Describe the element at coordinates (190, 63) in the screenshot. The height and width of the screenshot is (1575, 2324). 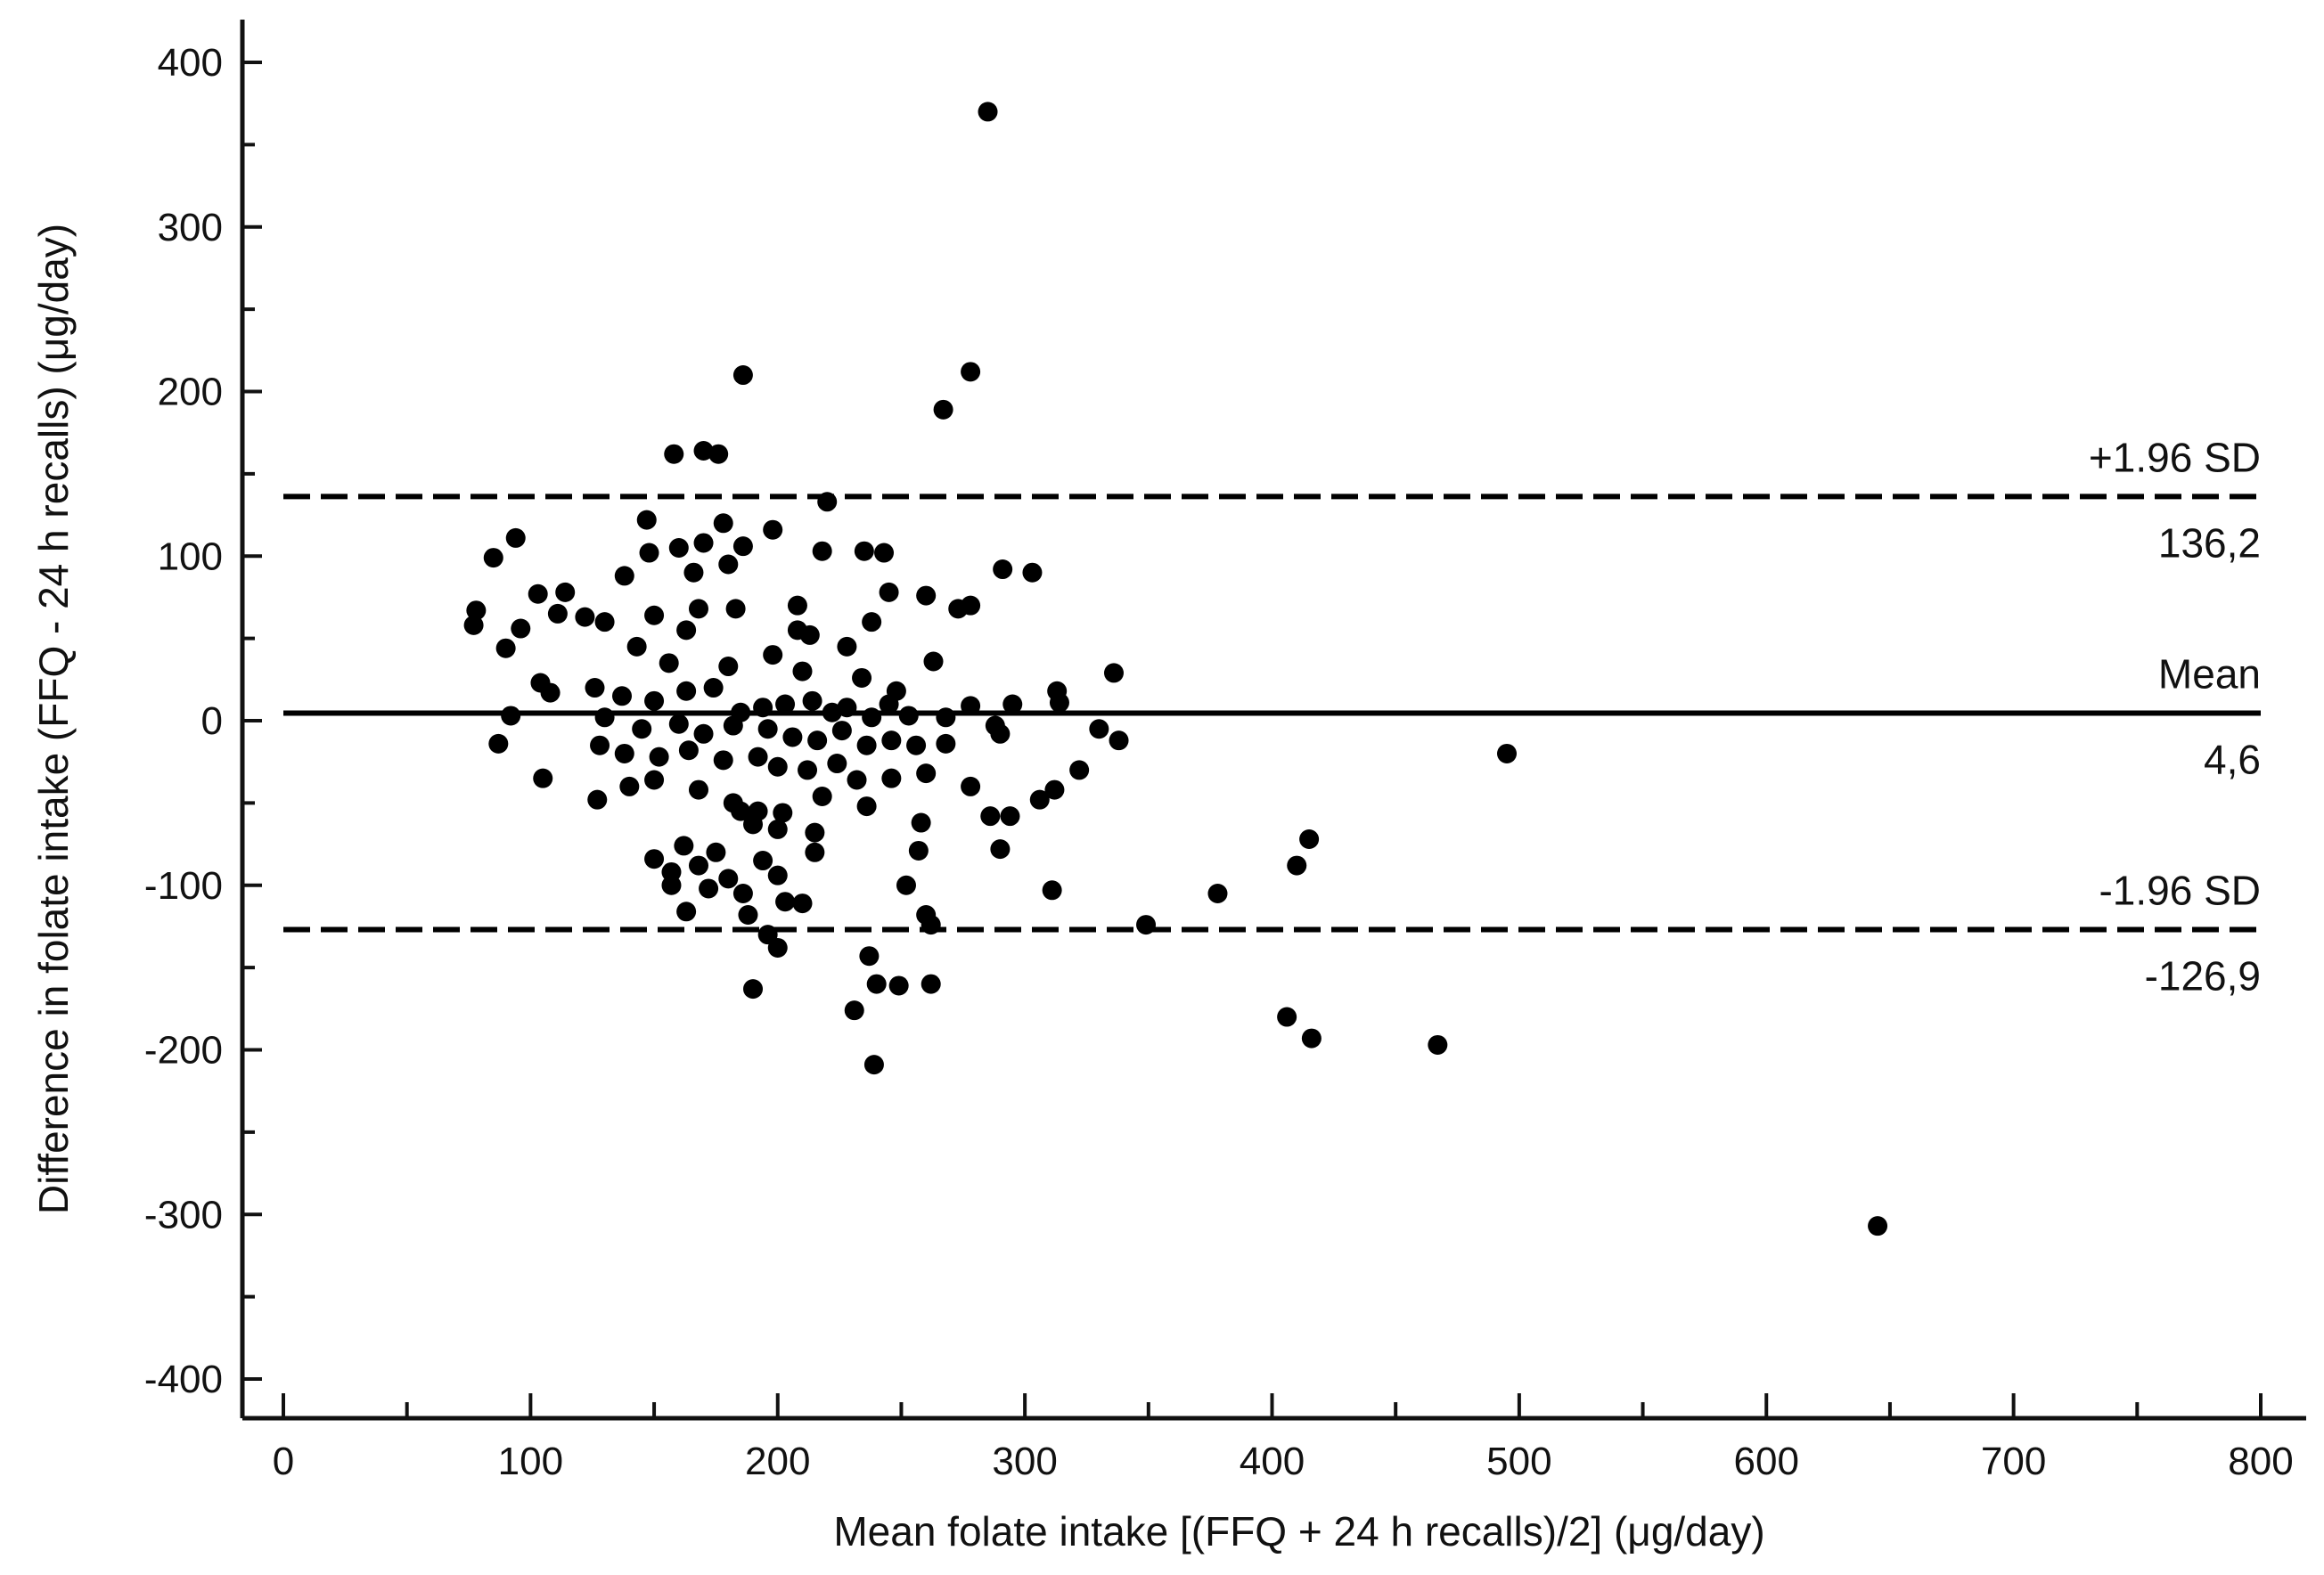
I see `y-tick-label: 400` at that location.